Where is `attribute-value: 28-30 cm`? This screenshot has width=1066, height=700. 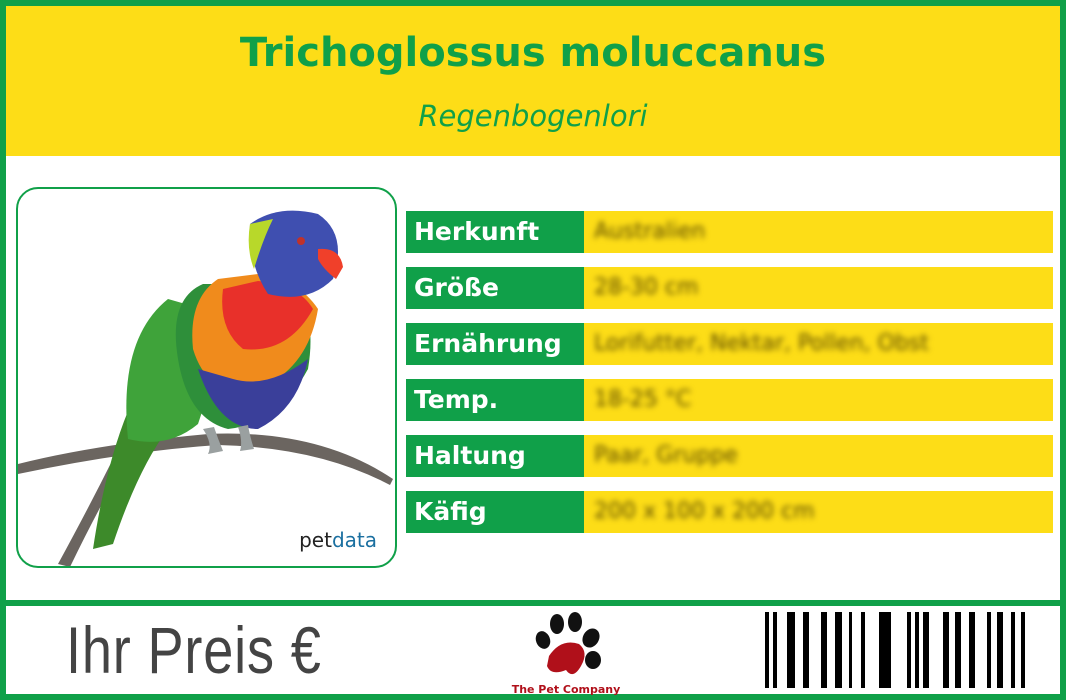
attribute-value: 28-30 cm is located at coordinates (646, 287).